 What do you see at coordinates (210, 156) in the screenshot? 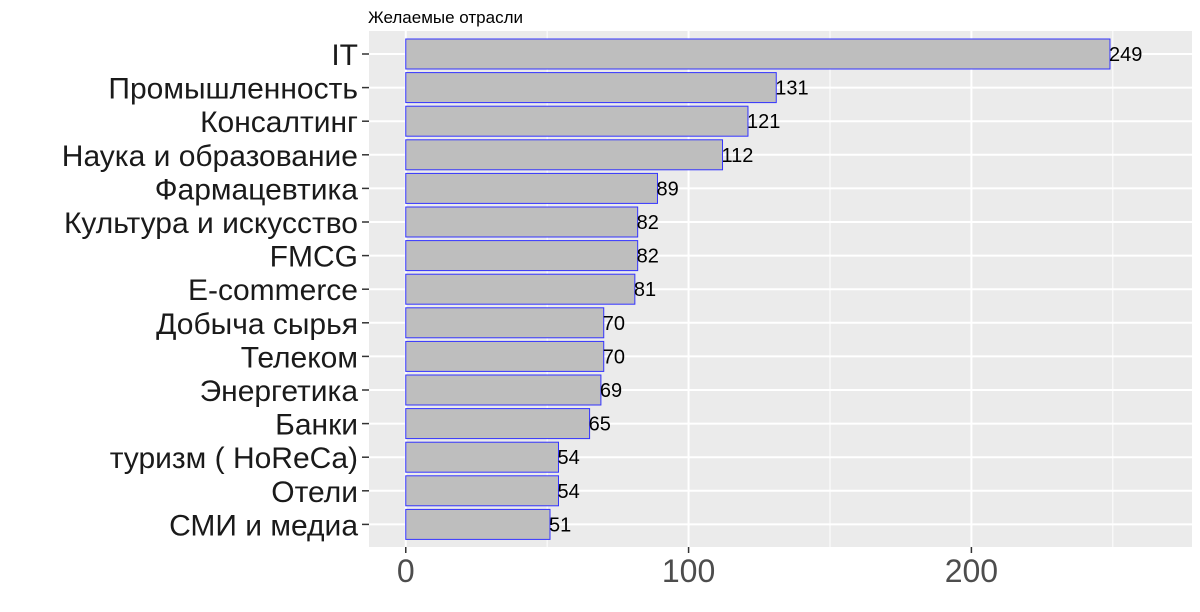
I see `category-label-3: Наука и образование` at bounding box center [210, 156].